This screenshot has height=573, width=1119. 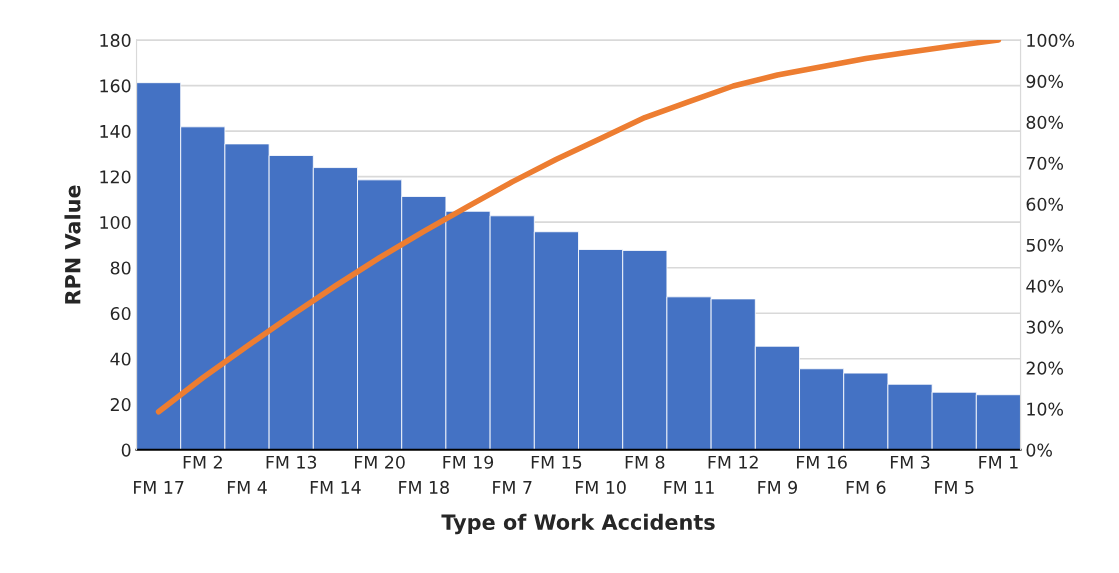 I want to click on y-tick-label: 160, so click(x=115, y=86).